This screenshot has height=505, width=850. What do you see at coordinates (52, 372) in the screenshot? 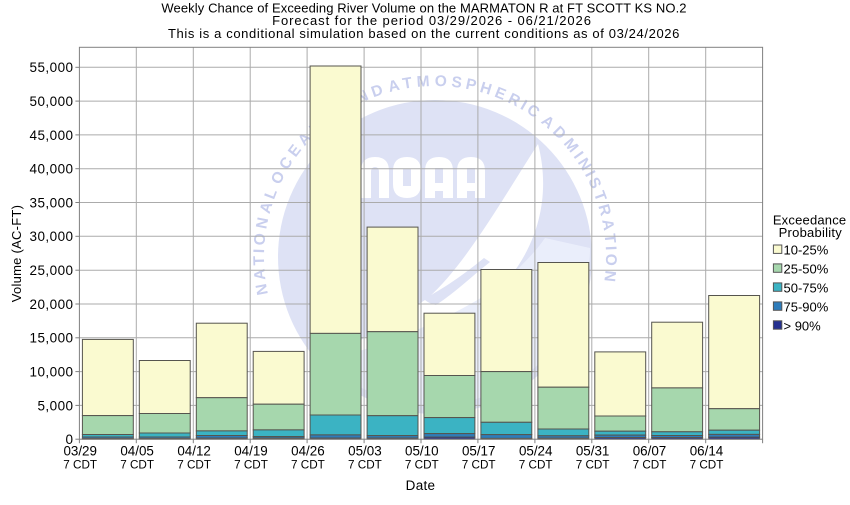
I see `svg-text: 10,000` at bounding box center [52, 372].